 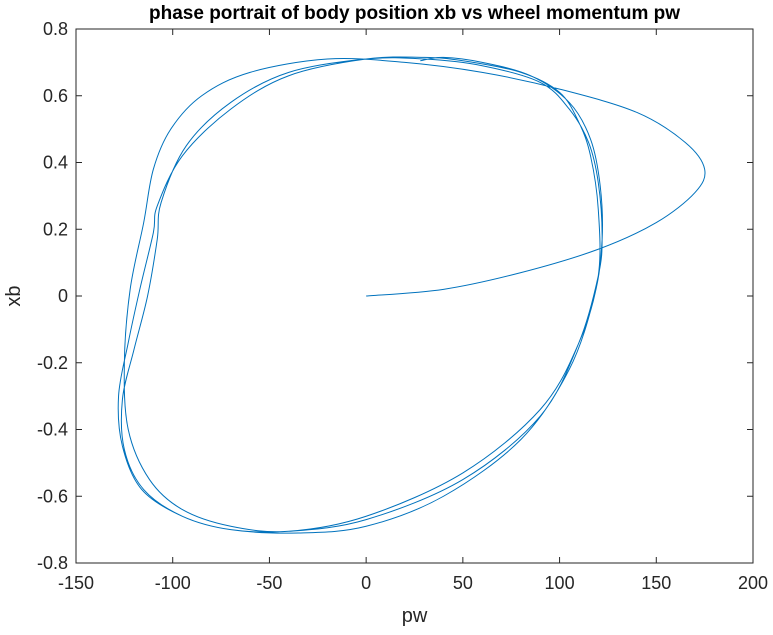 What do you see at coordinates (52, 363) in the screenshot?
I see `y-tick-label: -0.2` at bounding box center [52, 363].